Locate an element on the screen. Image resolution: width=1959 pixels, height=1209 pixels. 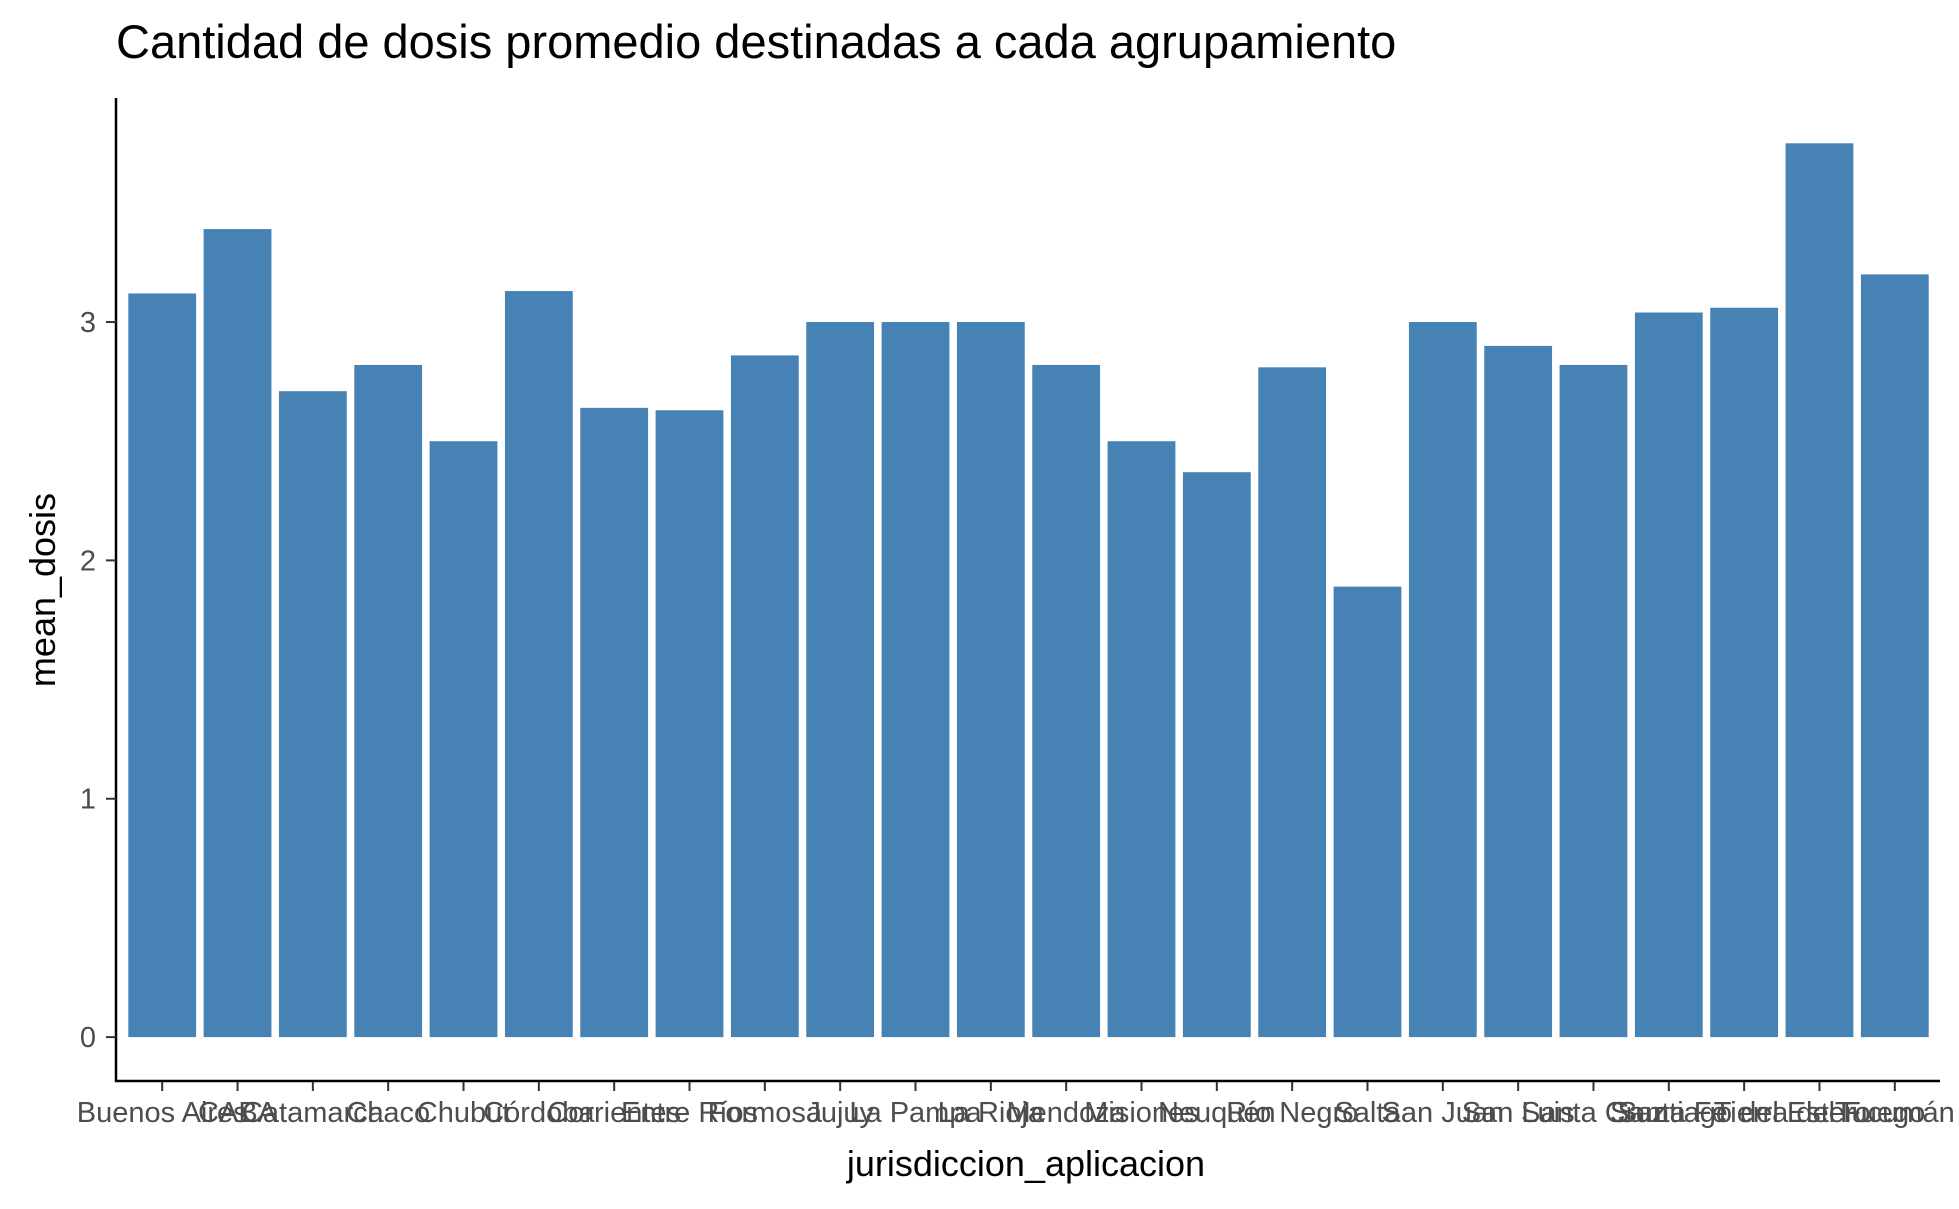
bar-mendoza is located at coordinates (1066, 701).